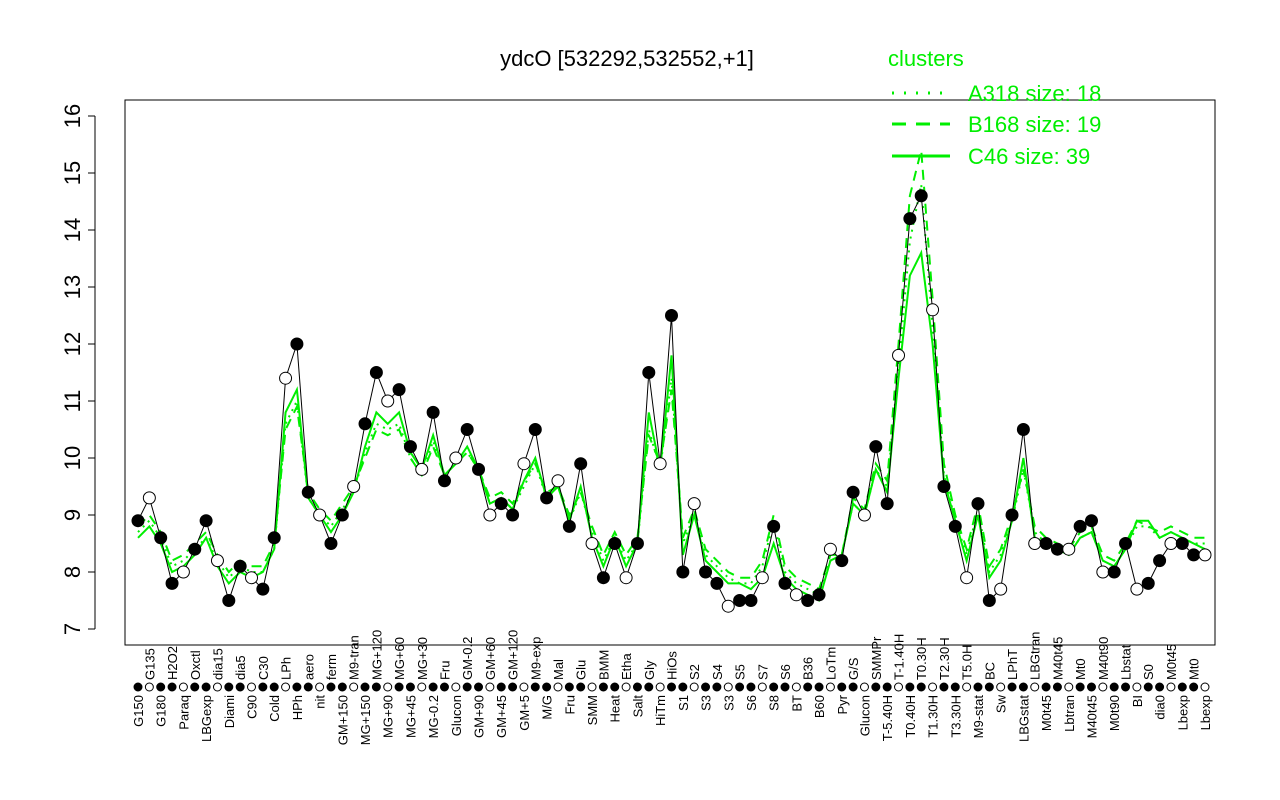 This screenshot has height=800, width=1280. What do you see at coordinates (1137, 701) in the screenshot?
I see `x-tick-label: BI` at bounding box center [1137, 701].